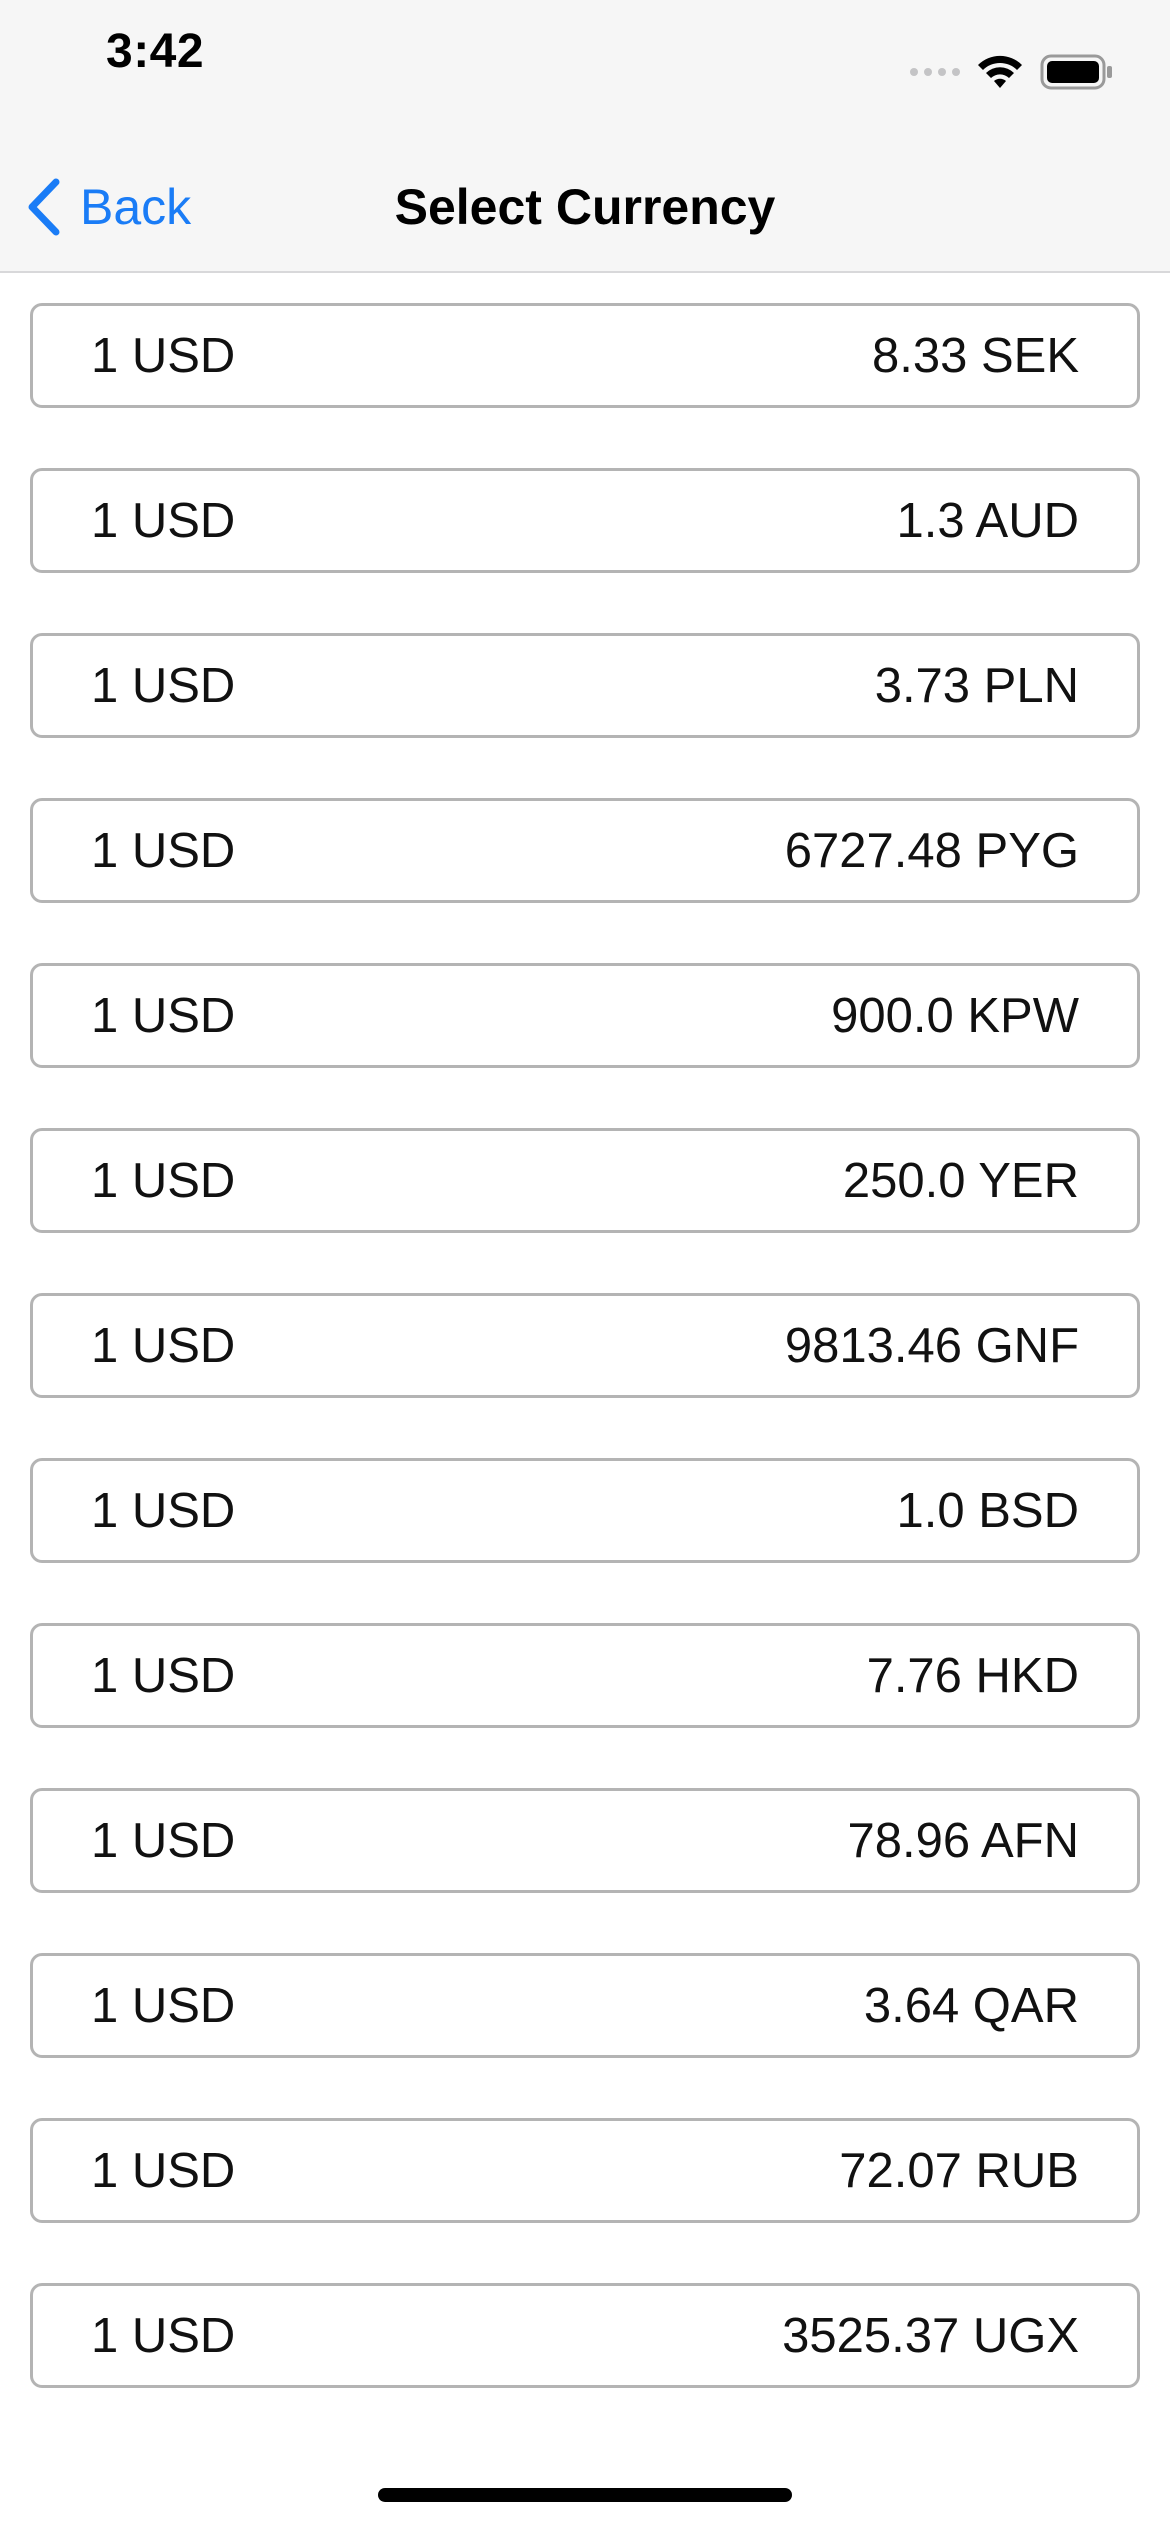  I want to click on currency-row: 1 USD 3525.37 UGX, so click(585, 2335).